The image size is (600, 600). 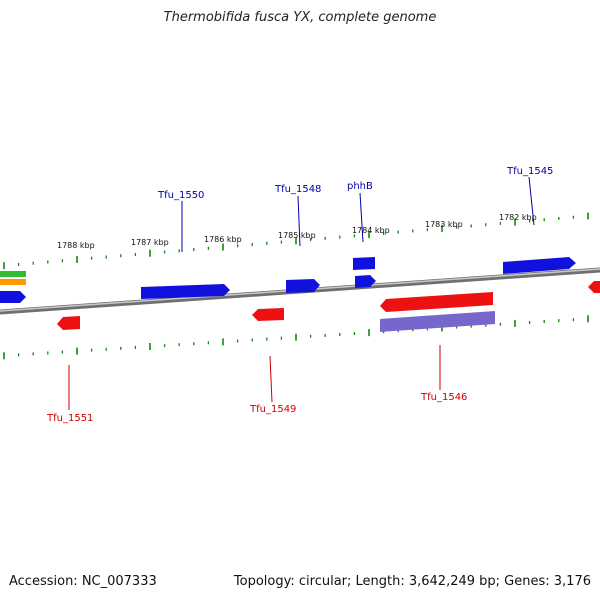 I want to click on scale-label: 1788 kbp, so click(x=76, y=245).